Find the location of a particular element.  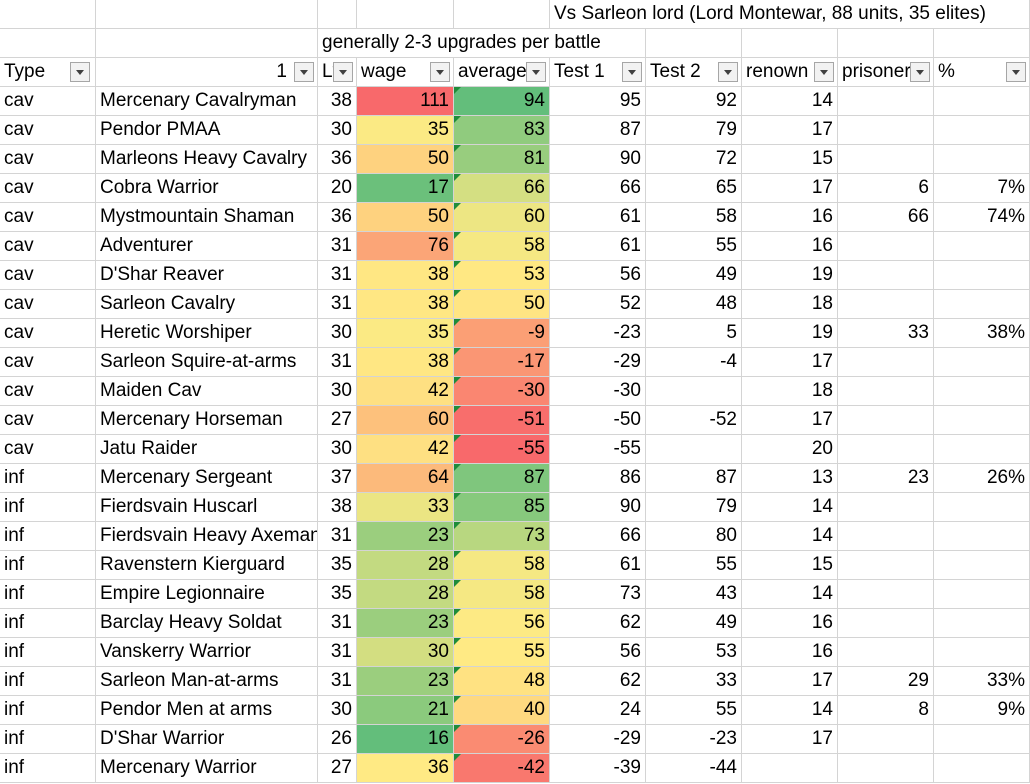

scaled-cell: 35 is located at coordinates (405, 130).